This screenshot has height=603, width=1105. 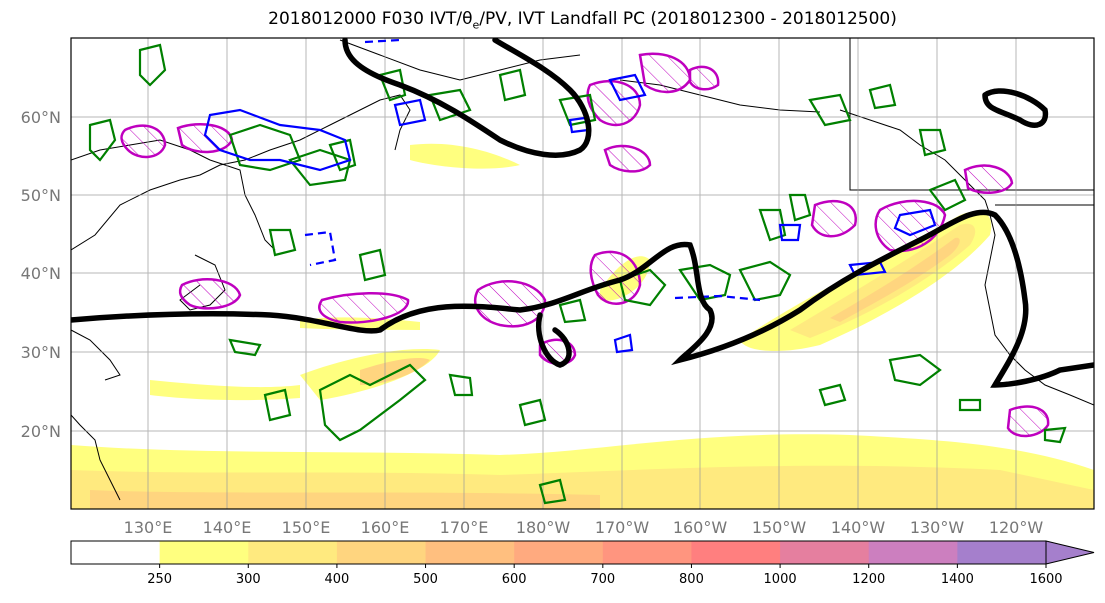 I want to click on lon-label-170w: 170°W, so click(x=622, y=527).